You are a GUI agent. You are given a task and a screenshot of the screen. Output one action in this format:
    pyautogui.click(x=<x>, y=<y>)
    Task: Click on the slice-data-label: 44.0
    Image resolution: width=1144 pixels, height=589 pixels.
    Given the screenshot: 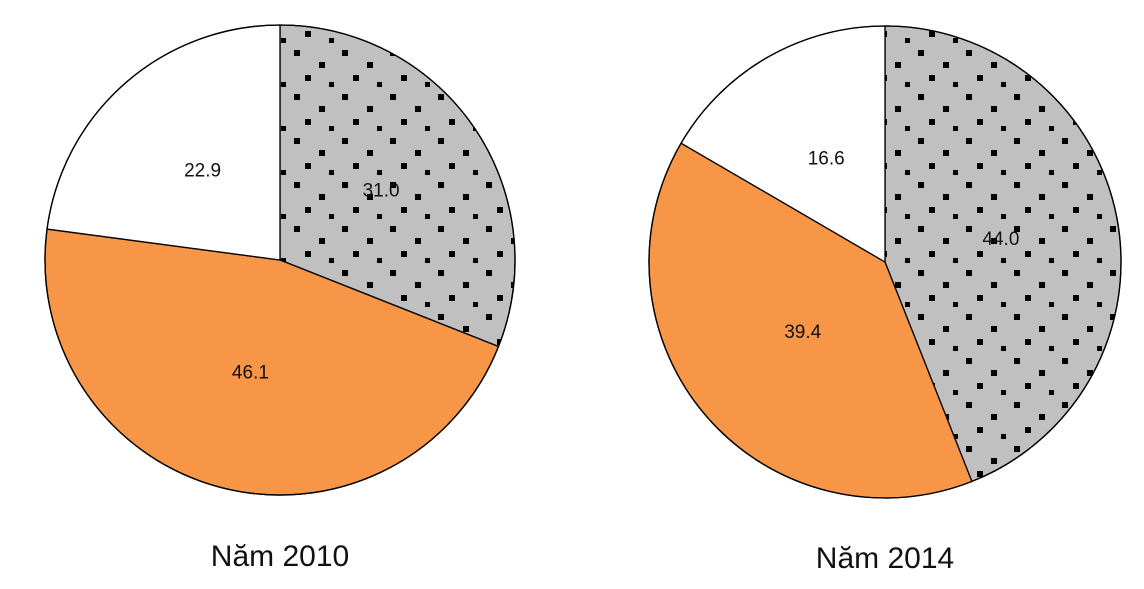 What is the action you would take?
    pyautogui.click(x=1000, y=239)
    